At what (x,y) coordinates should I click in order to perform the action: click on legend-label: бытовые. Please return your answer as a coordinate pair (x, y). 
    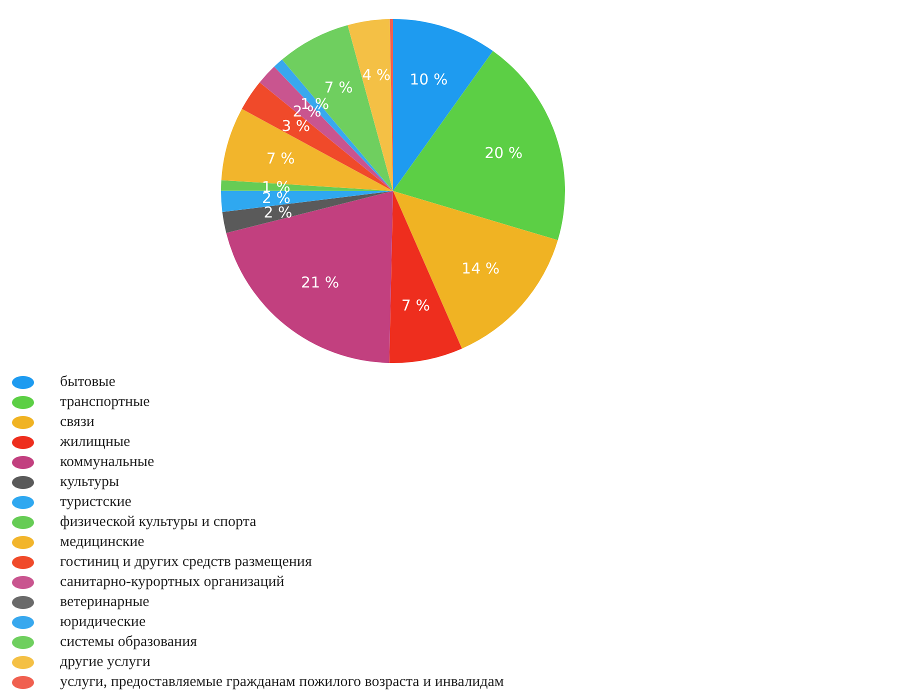
    Looking at the image, I should click on (88, 382).